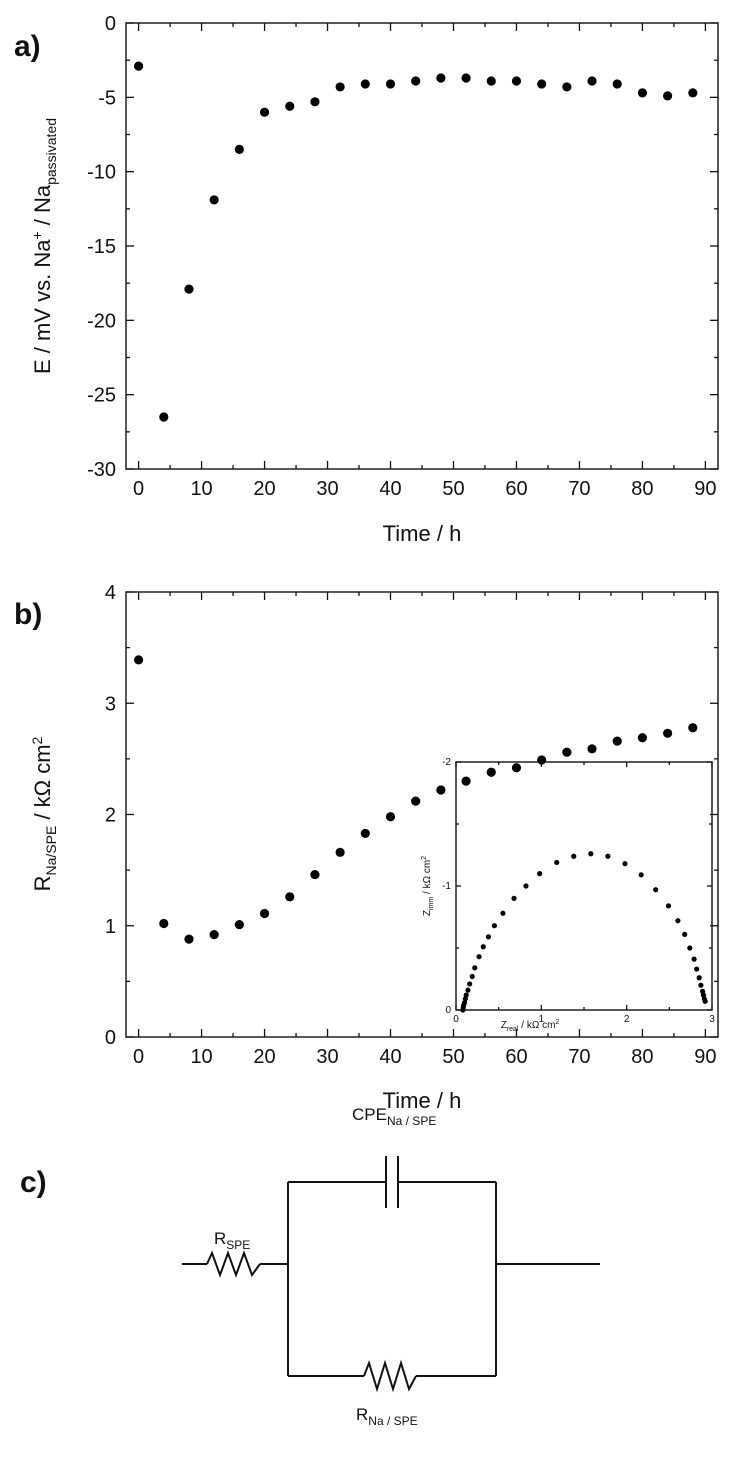  I want to click on chart-b-inset-y-tick-label: -1, so click(446, 886).